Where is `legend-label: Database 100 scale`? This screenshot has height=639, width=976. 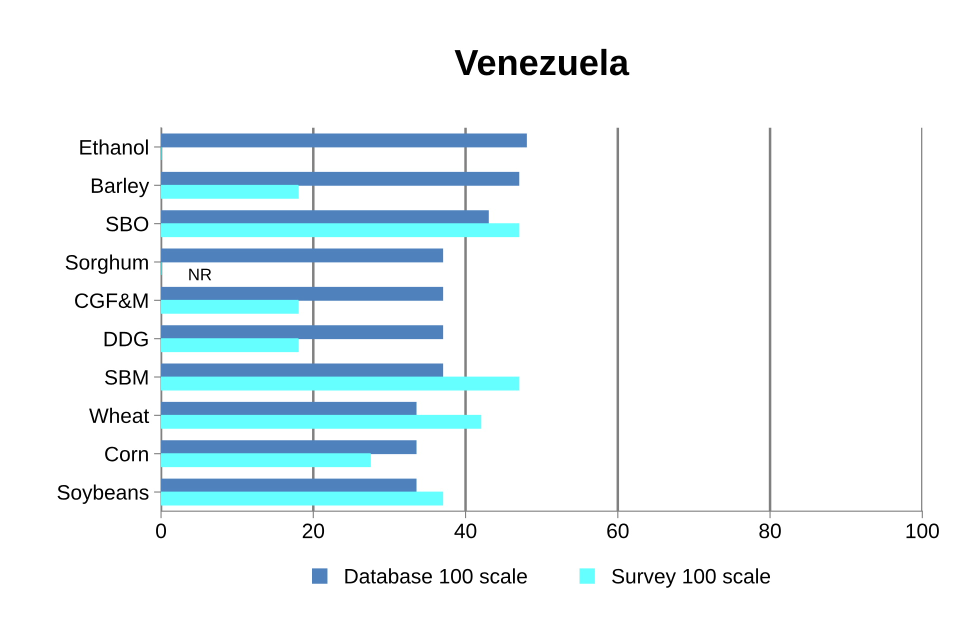
legend-label: Database 100 scale is located at coordinates (436, 576).